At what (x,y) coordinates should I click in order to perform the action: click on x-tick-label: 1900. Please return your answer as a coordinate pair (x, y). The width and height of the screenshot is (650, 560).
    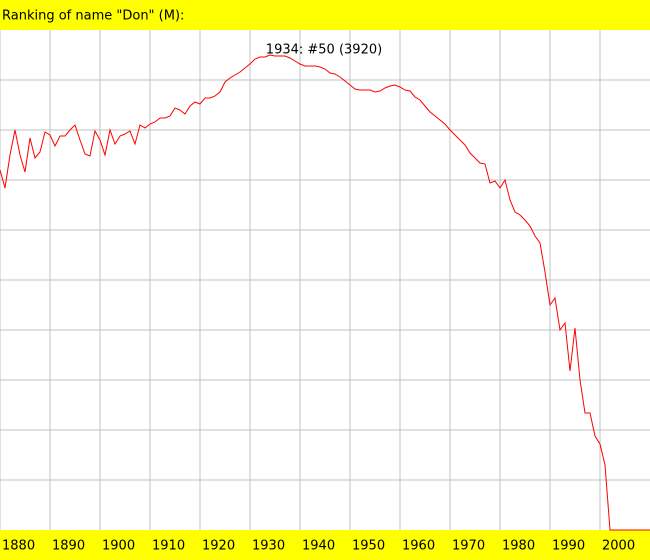
    Looking at the image, I should click on (118, 546).